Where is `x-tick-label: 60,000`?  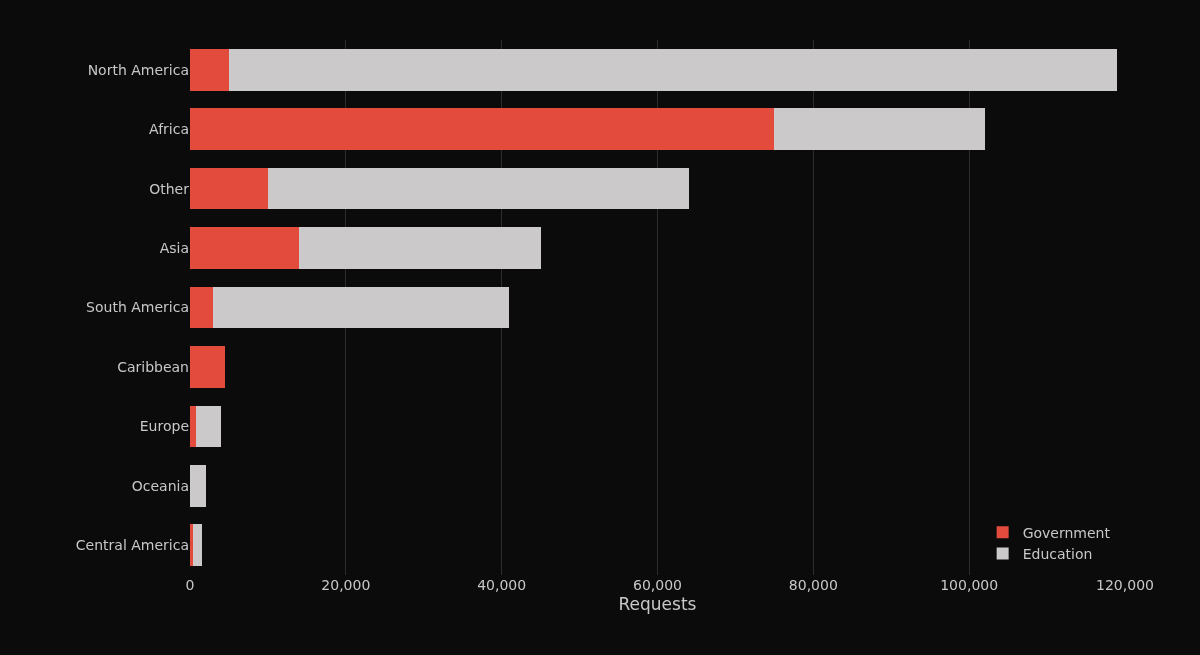
x-tick-label: 60,000 is located at coordinates (657, 585).